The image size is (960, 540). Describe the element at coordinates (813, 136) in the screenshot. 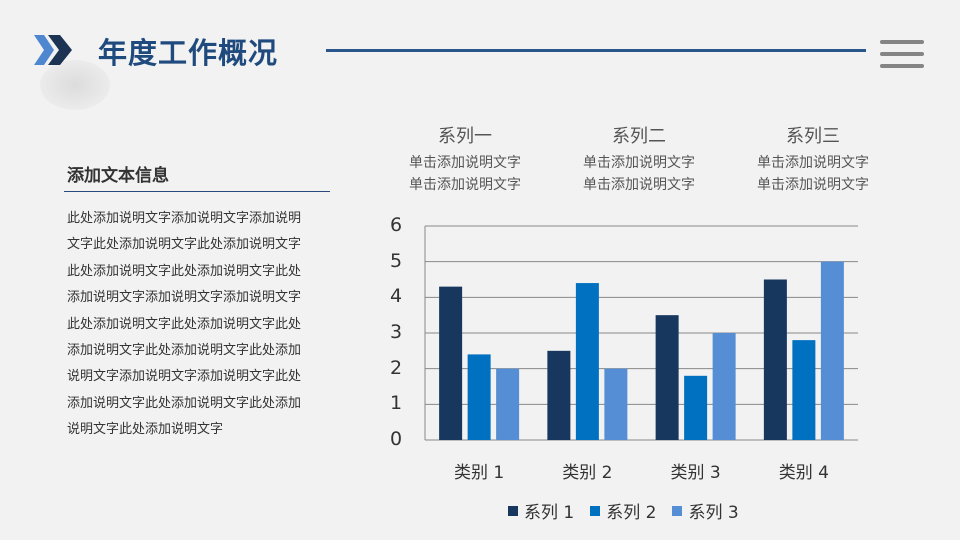

I see `series-head-title: 系列三` at that location.